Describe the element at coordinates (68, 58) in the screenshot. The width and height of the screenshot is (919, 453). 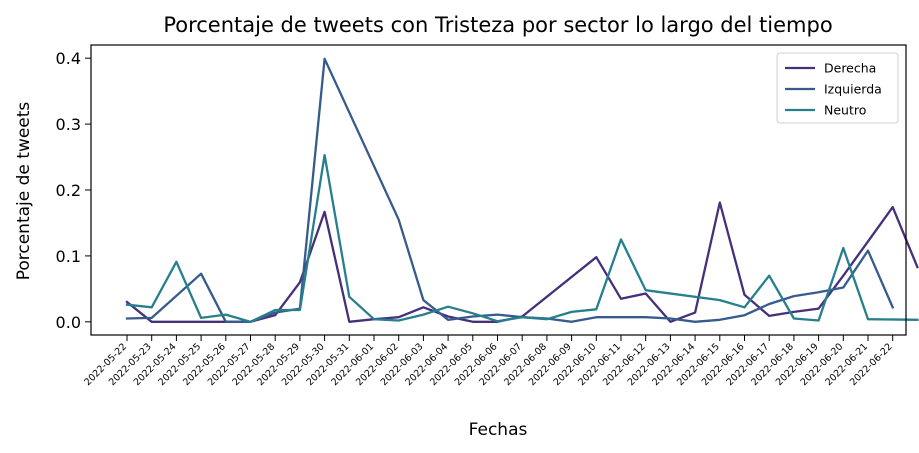
I see `y-tick-label: 0.4` at that location.